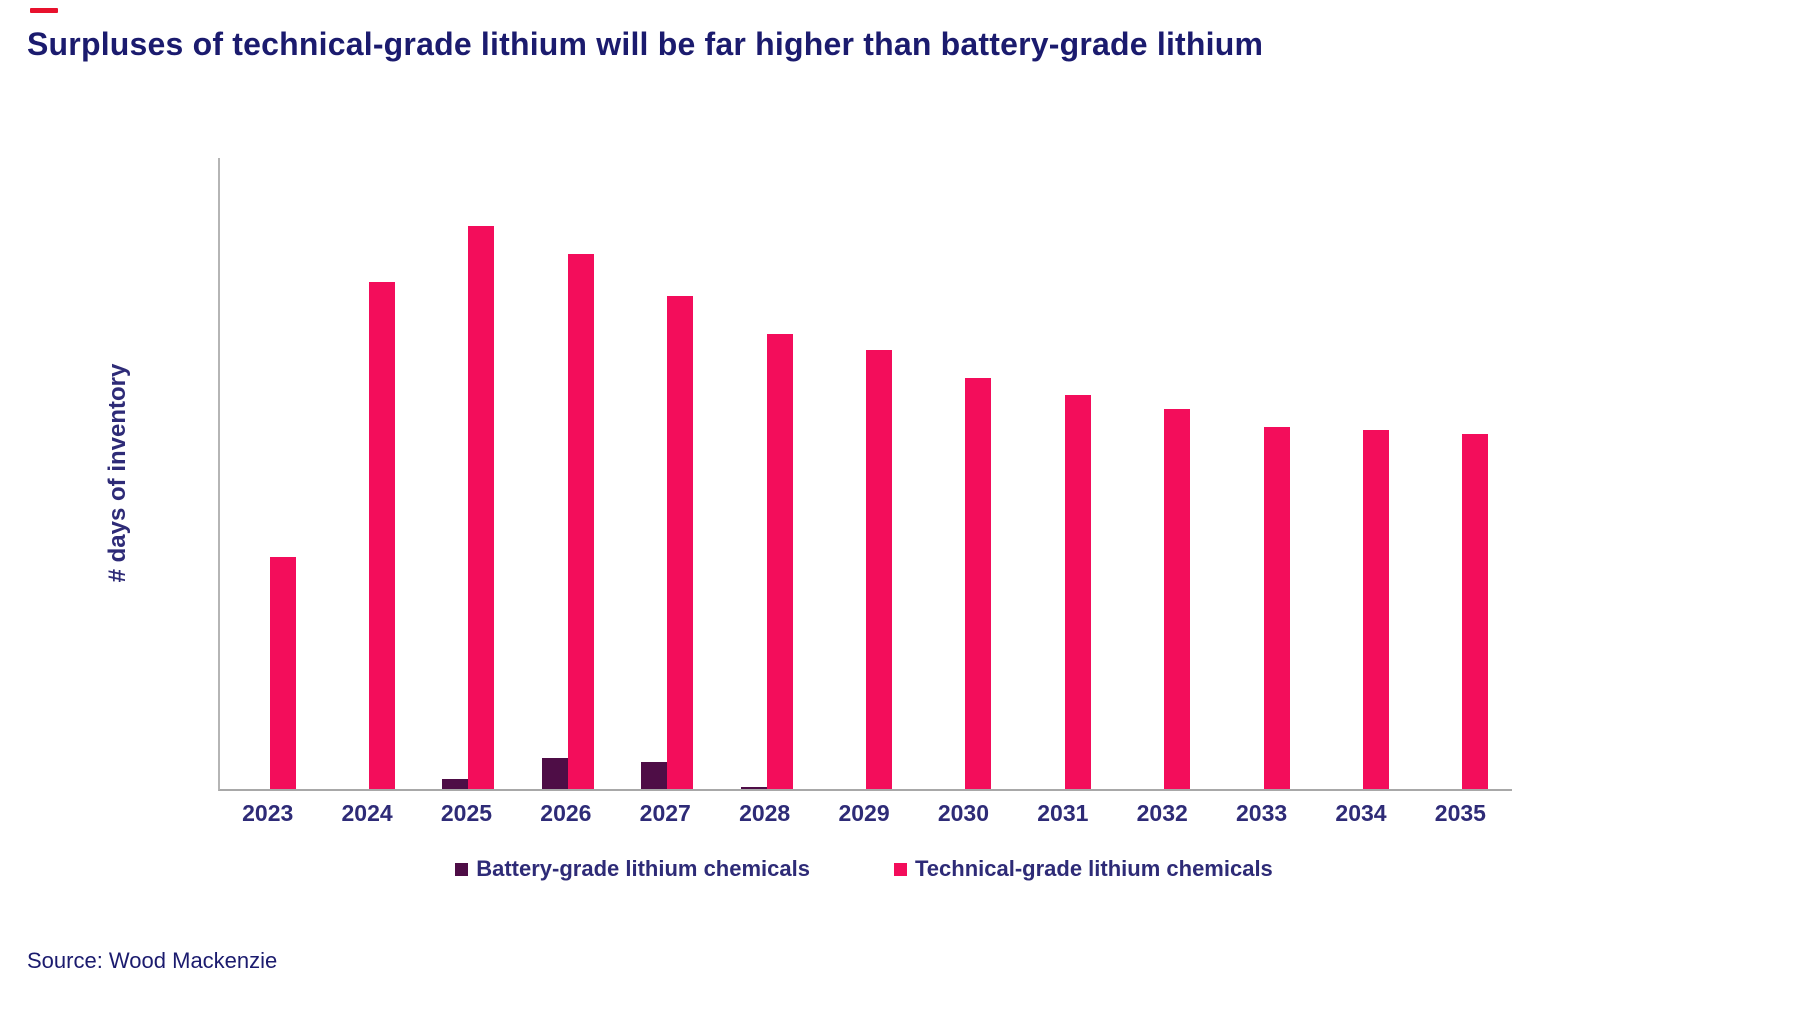  What do you see at coordinates (765, 813) in the screenshot?
I see `x-tick-2028: 2028` at bounding box center [765, 813].